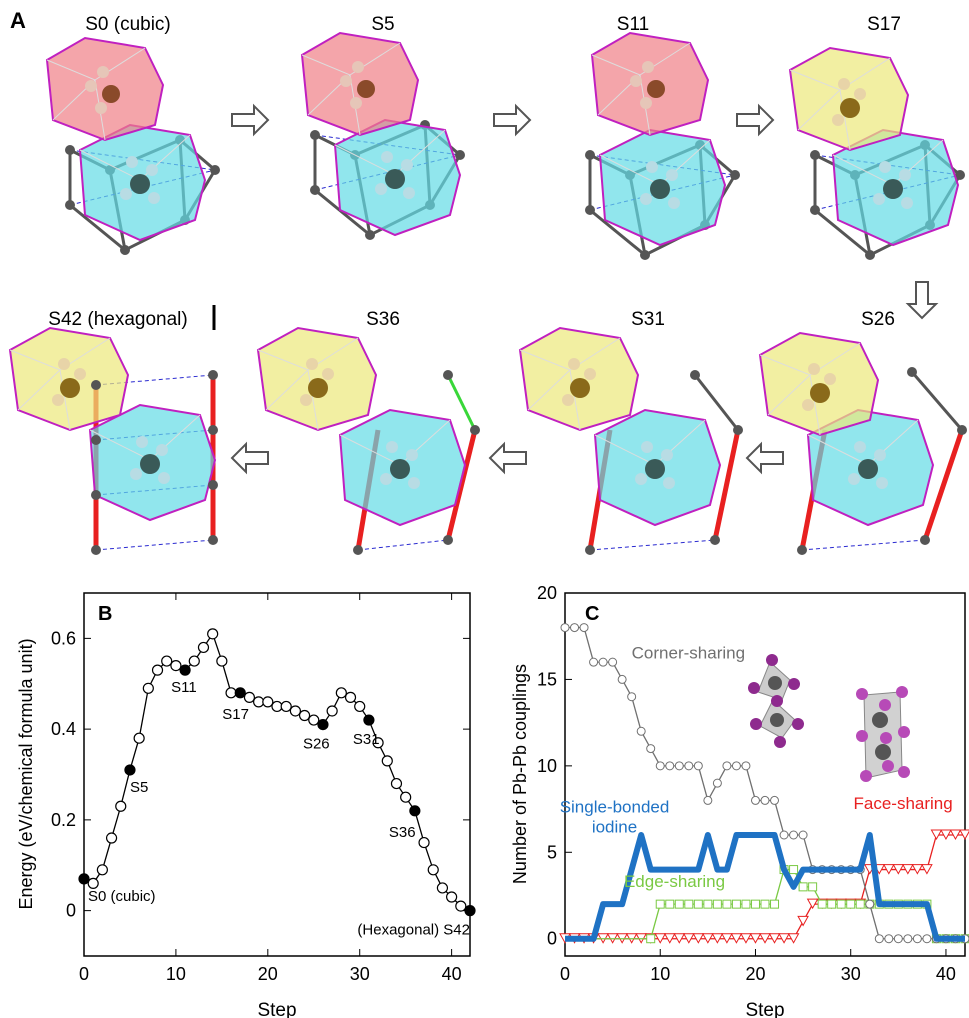 This screenshot has width=969, height=1018. What do you see at coordinates (547, 766) in the screenshot?
I see `y-tick-label: 10` at bounding box center [547, 766].